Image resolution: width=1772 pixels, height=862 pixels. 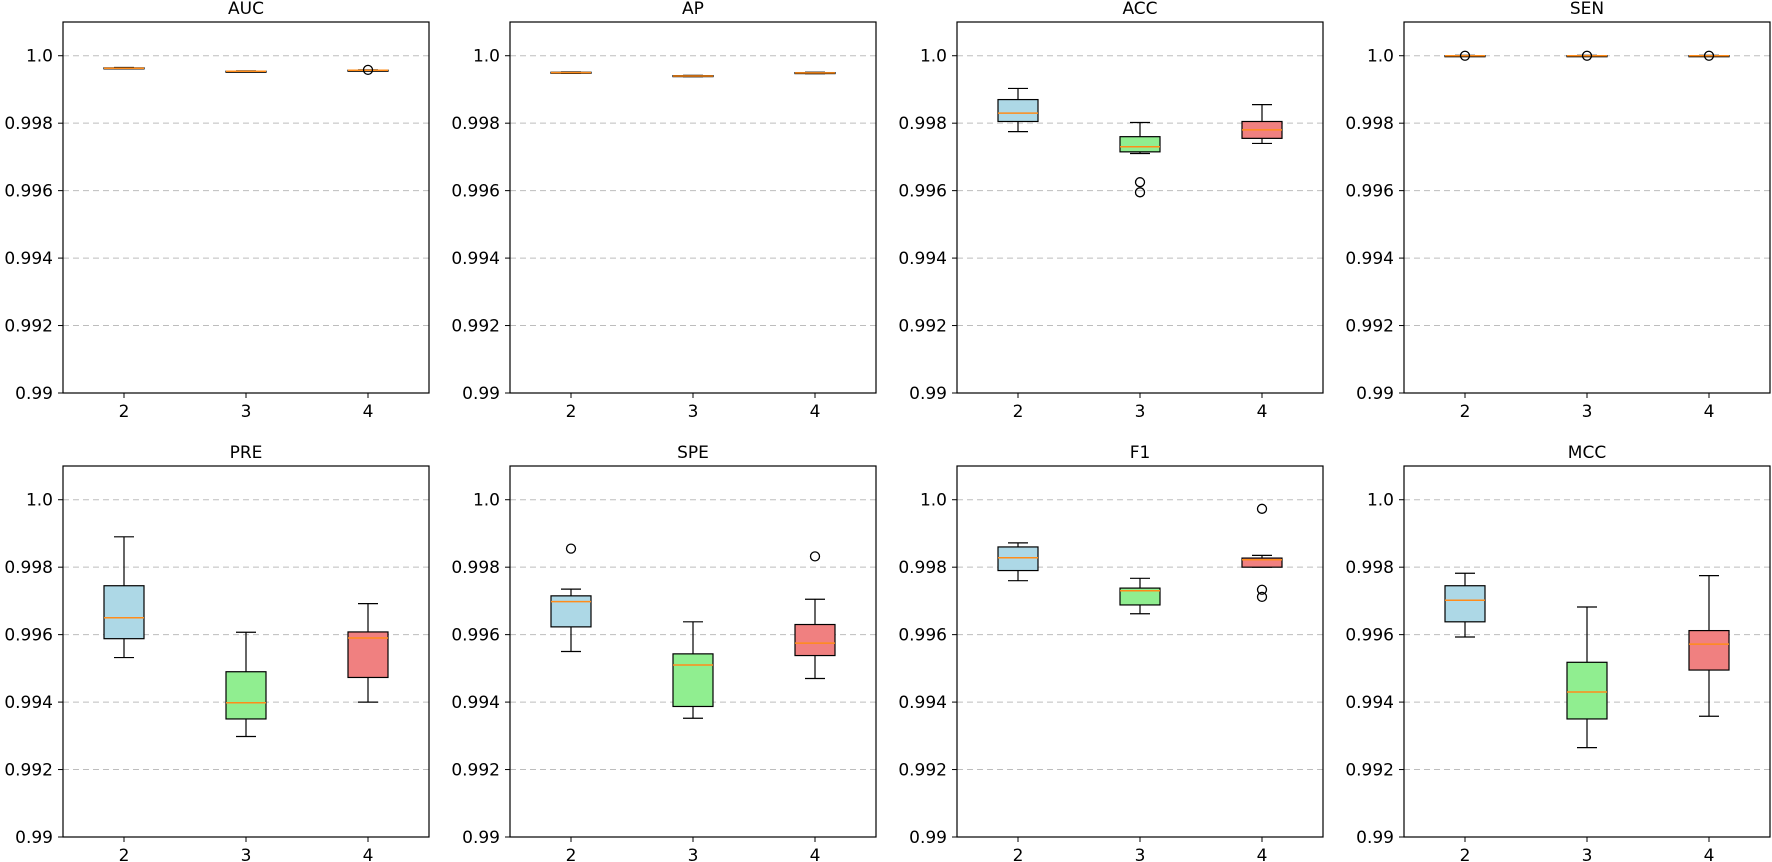 I want to click on panel-auc: AUC 0.99 0.992 0.994 0.996 0.998 1.0 2 3 4, so click(x=217, y=211).